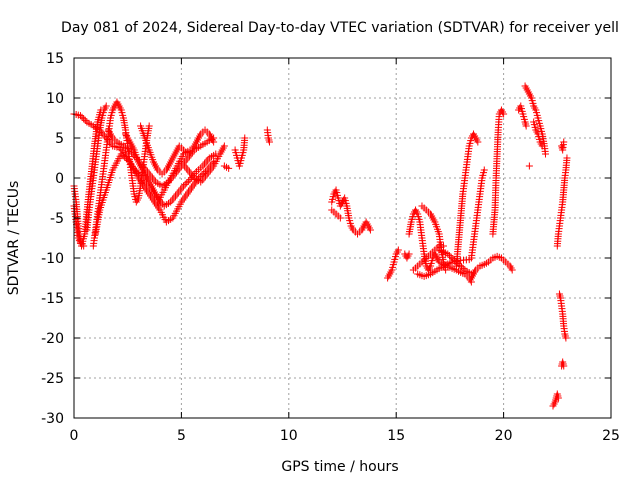 The width and height of the screenshot is (640, 480). Describe the element at coordinates (59, 179) in the screenshot. I see `y-tick-label: 0` at that location.